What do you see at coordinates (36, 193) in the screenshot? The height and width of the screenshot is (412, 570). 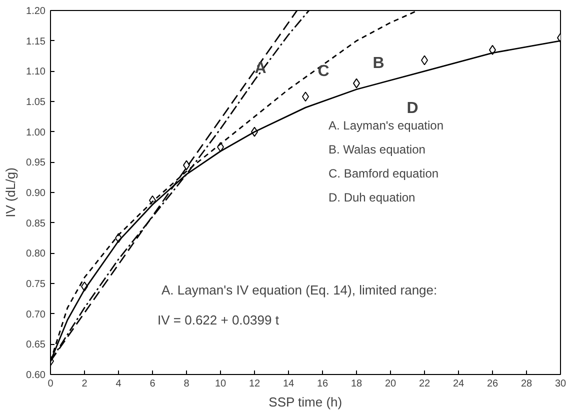 I see `y-tick-label: 0.90` at bounding box center [36, 193].